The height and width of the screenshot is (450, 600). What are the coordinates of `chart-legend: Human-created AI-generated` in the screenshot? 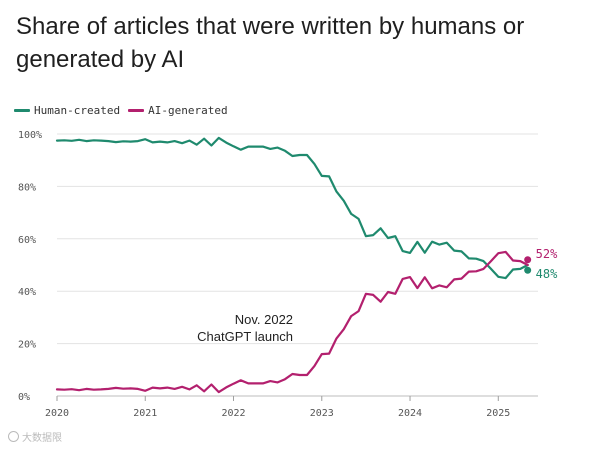 It's located at (121, 110).